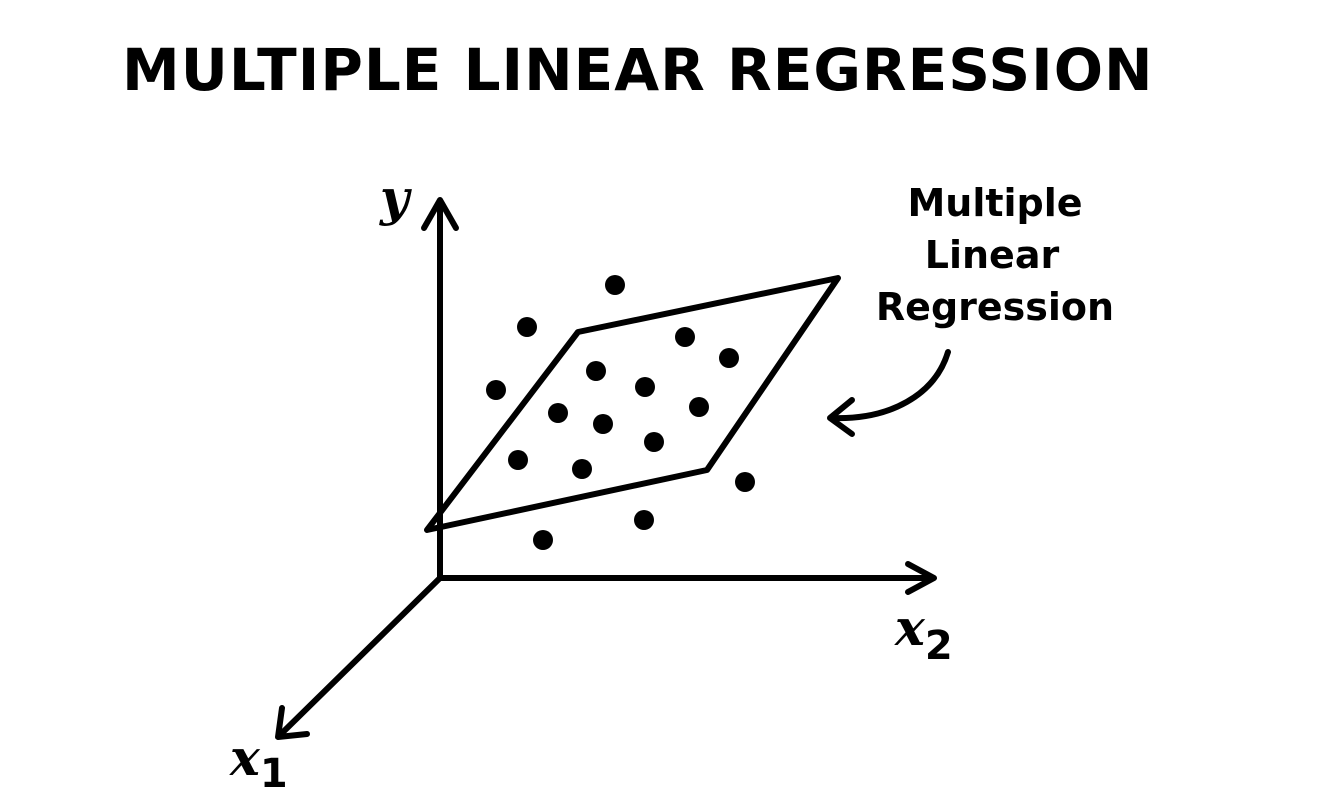 Image resolution: width=1321 pixels, height=801 pixels. Describe the element at coordinates (995, 307) in the screenshot. I see `callout-label-line-3: Regression` at that location.